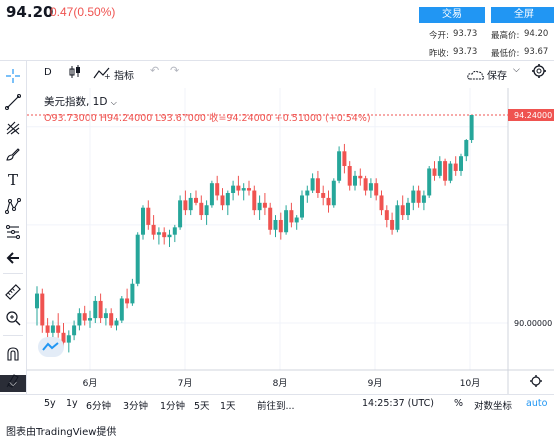 Image resolution: width=554 pixels, height=439 pixels. What do you see at coordinates (13, 102) in the screenshot?
I see `trend-line-tool-icon` at bounding box center [13, 102].